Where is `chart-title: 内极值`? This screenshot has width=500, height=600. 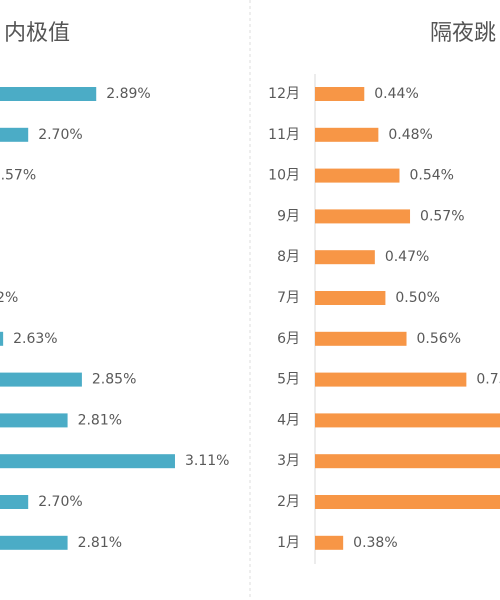
chart-title: 内极值 is located at coordinates (37, 33).